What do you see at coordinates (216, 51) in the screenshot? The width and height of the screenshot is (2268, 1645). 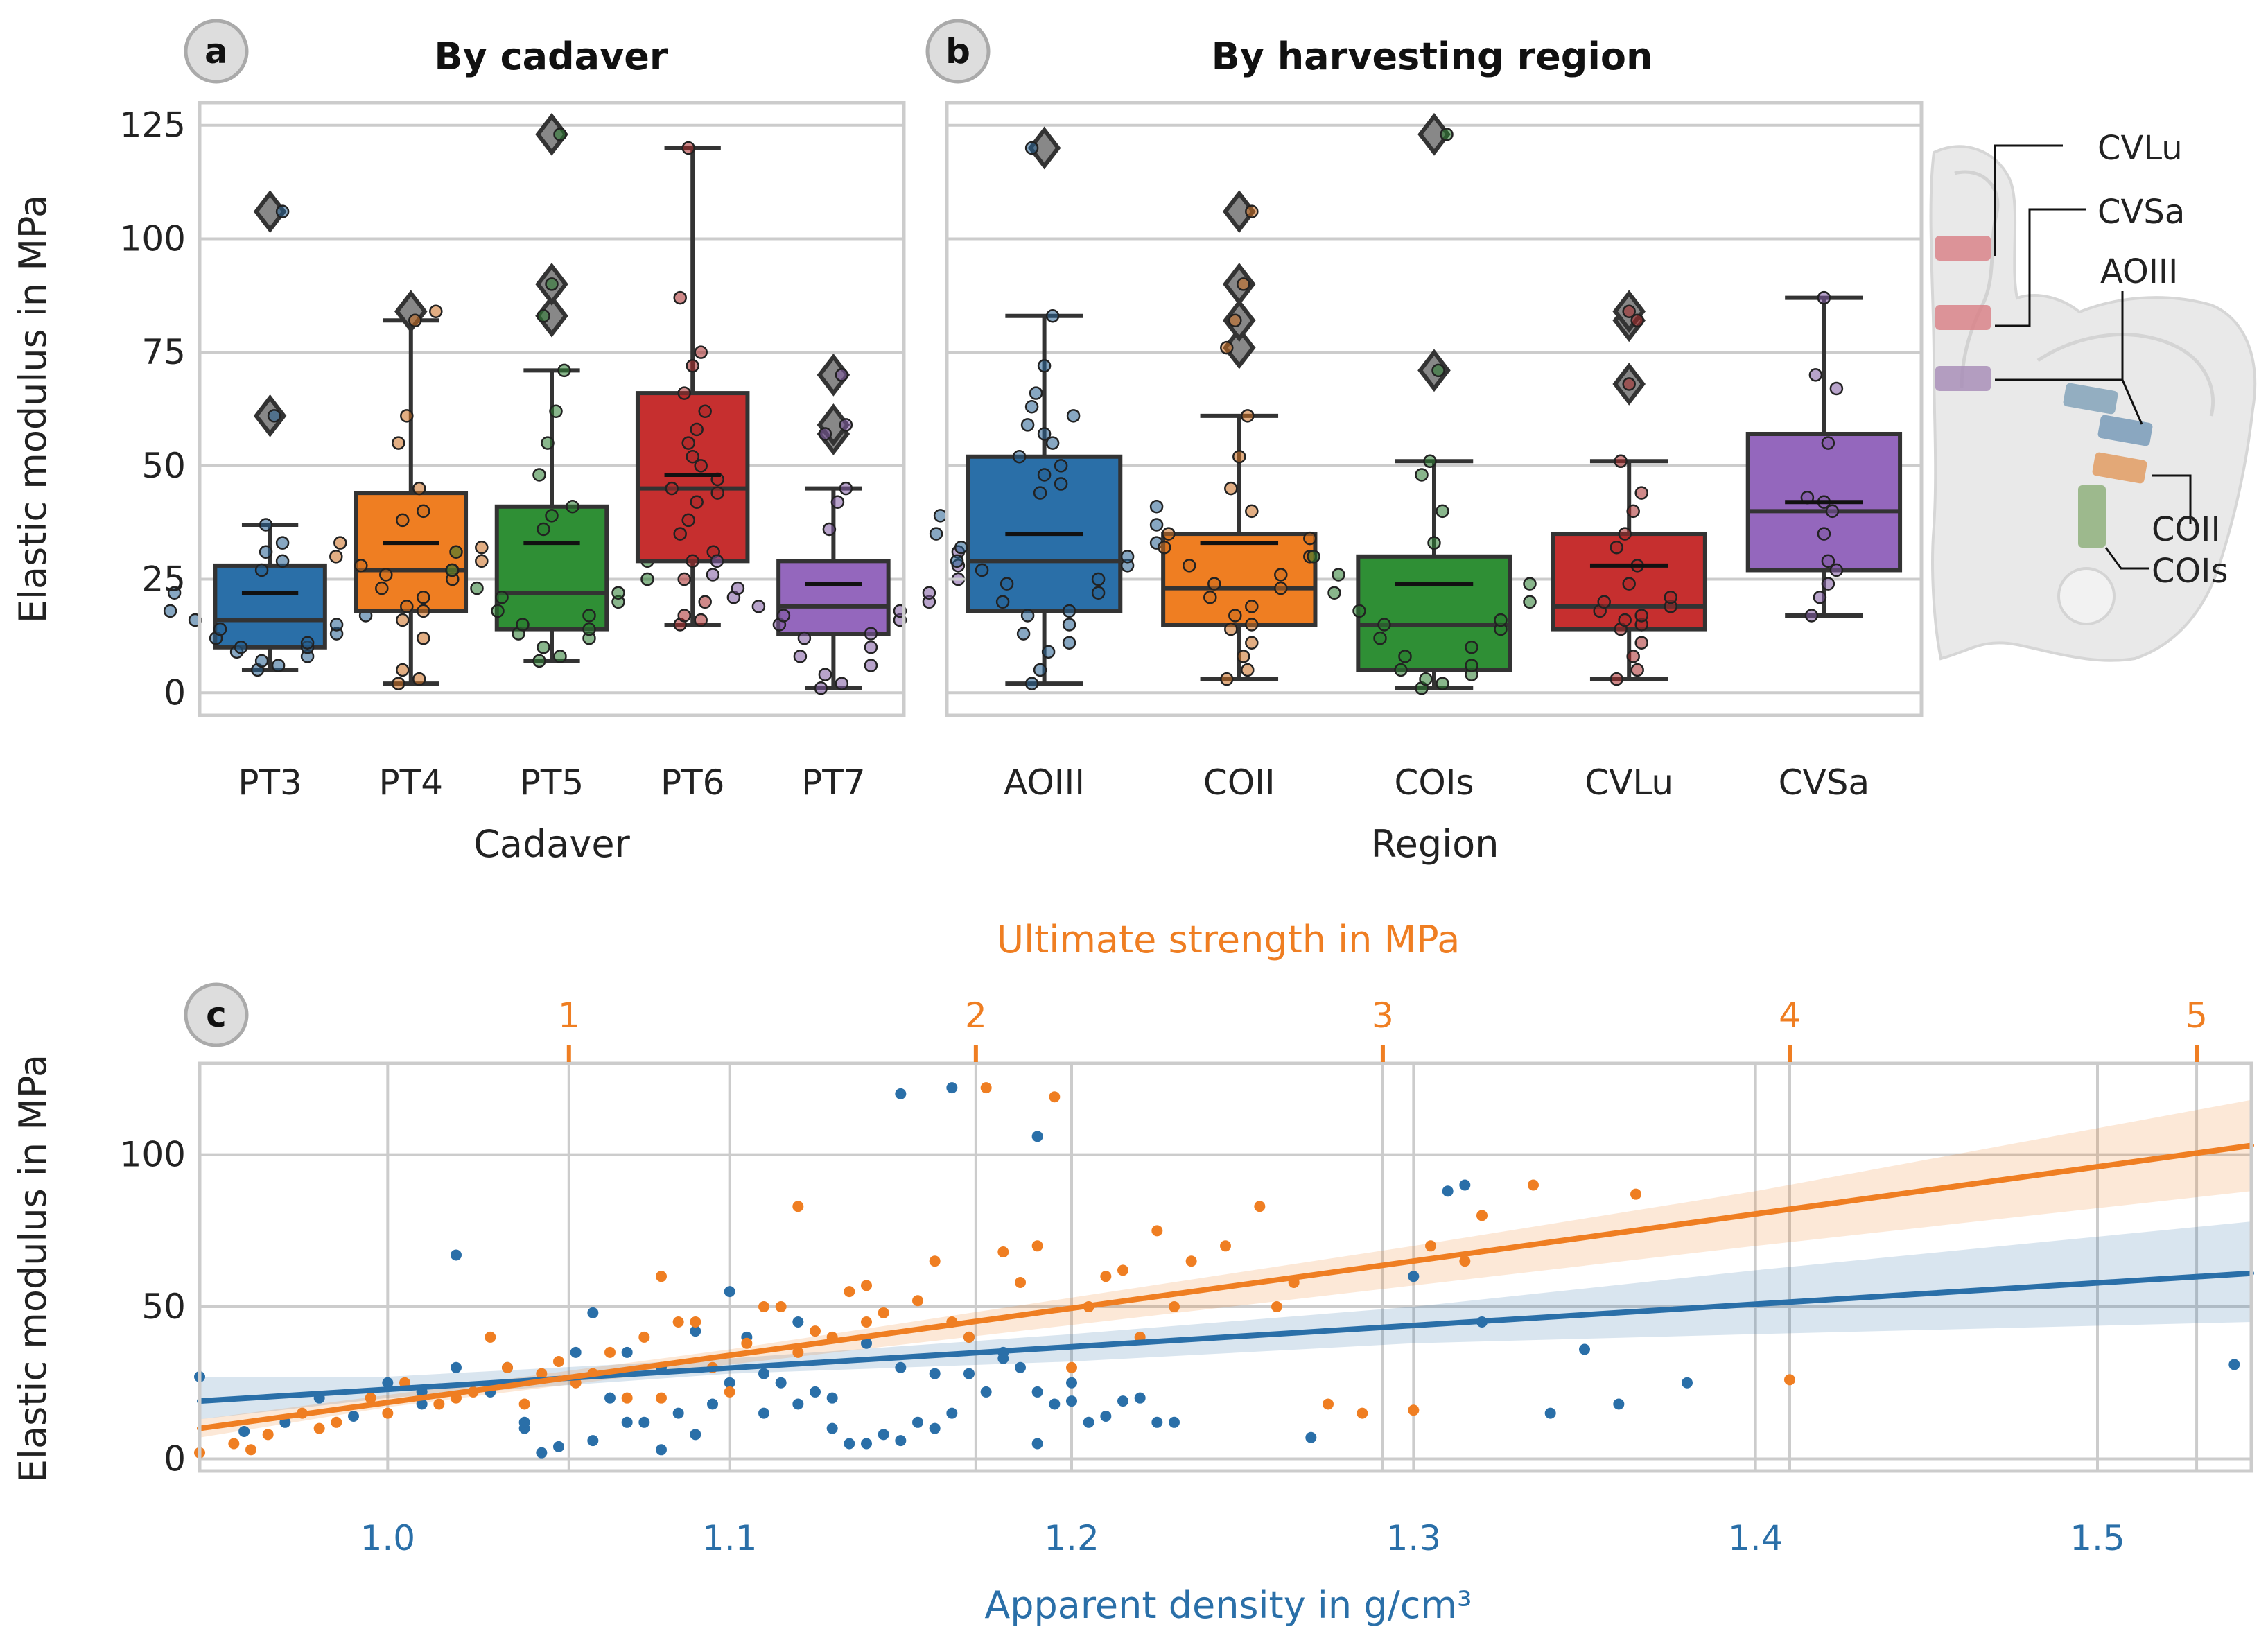 I see `panel-a-letter: a` at bounding box center [216, 51].